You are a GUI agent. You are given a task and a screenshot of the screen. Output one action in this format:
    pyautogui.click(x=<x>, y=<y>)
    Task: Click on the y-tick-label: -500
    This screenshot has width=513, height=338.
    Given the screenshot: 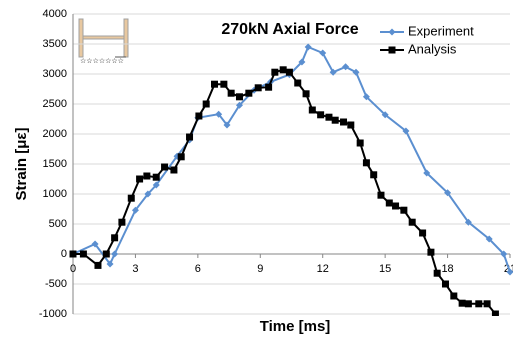 What is the action you would take?
    pyautogui.click(x=56, y=284)
    